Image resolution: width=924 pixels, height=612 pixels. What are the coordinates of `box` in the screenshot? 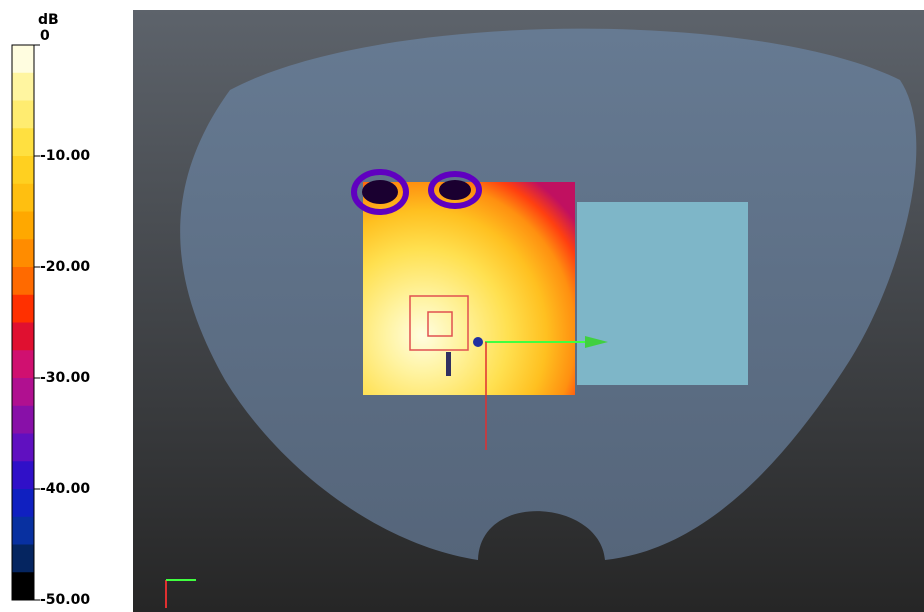 It's located at (662, 293).